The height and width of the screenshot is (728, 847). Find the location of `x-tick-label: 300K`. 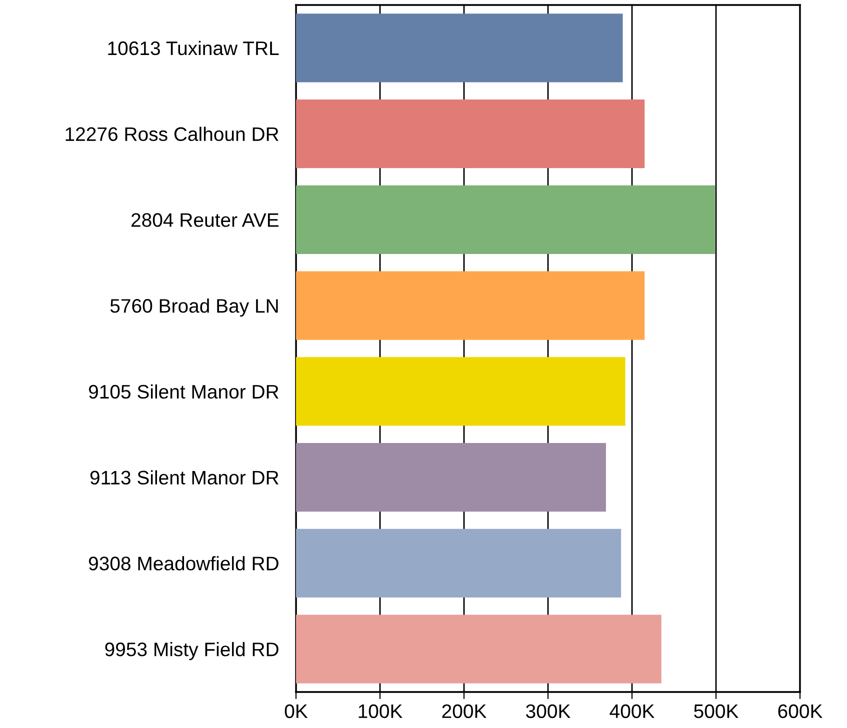

x-tick-label: 300K is located at coordinates (548, 711).